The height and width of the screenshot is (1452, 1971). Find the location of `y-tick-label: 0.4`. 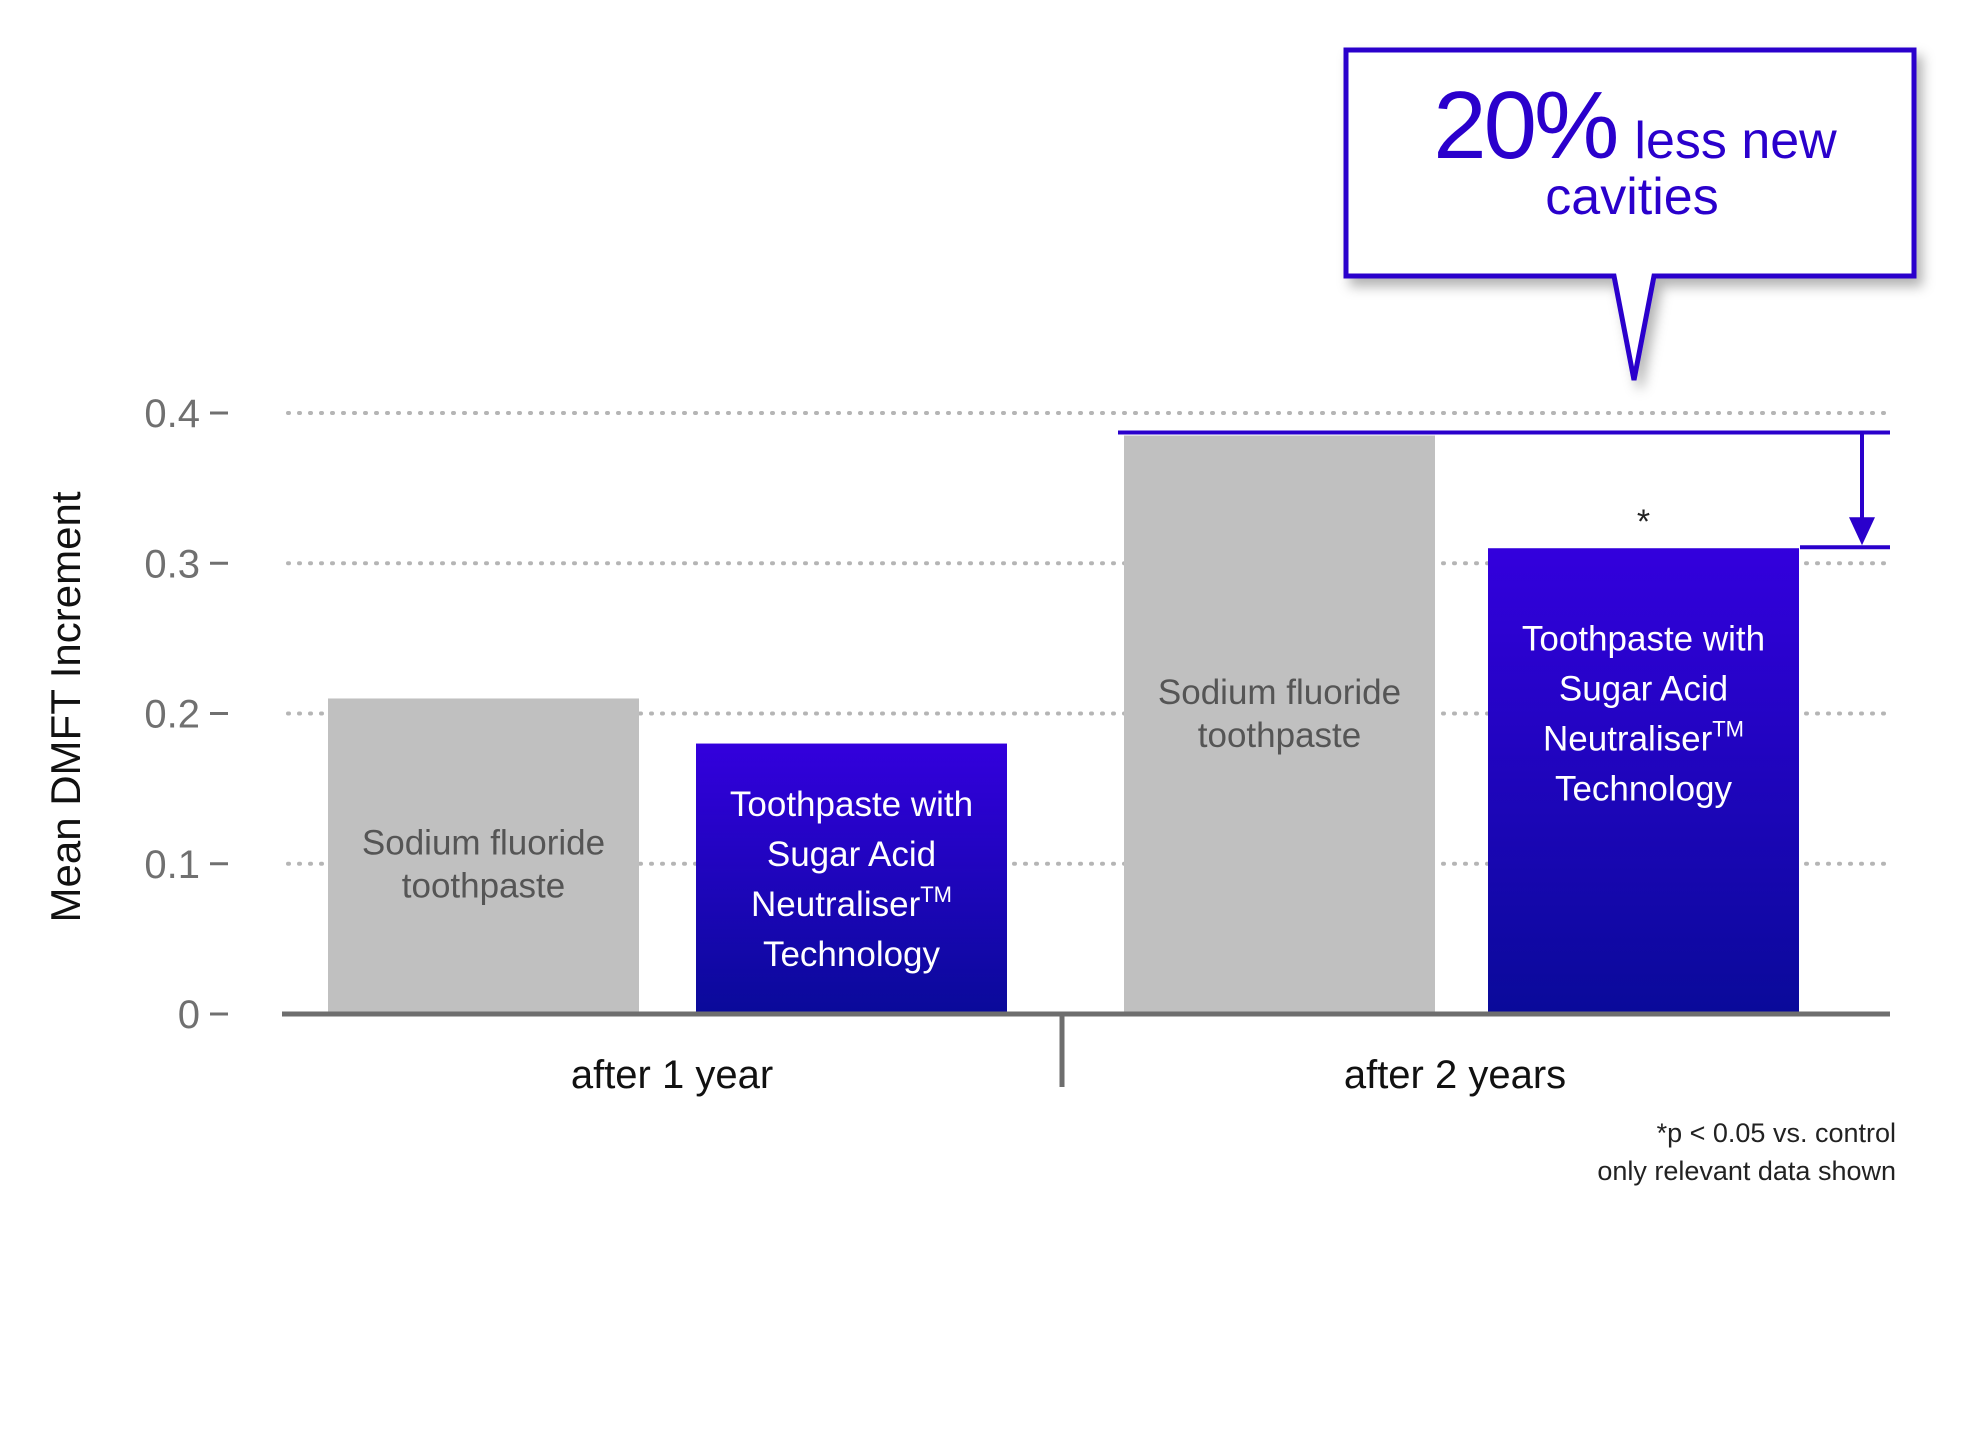

y-tick-label: 0.4 is located at coordinates (172, 414).